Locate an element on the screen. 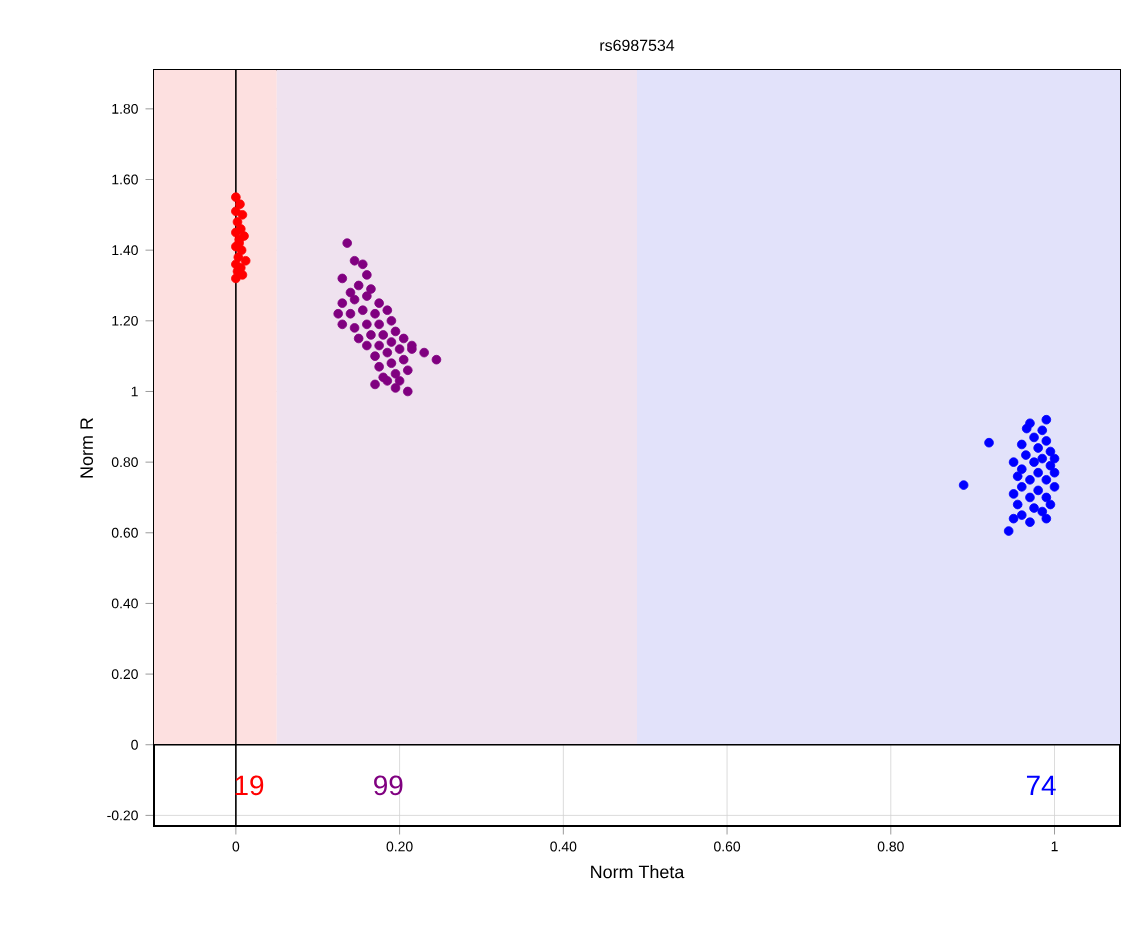 This screenshot has height=930, width=1132. x-axis-title: Norm Theta is located at coordinates (638, 872).